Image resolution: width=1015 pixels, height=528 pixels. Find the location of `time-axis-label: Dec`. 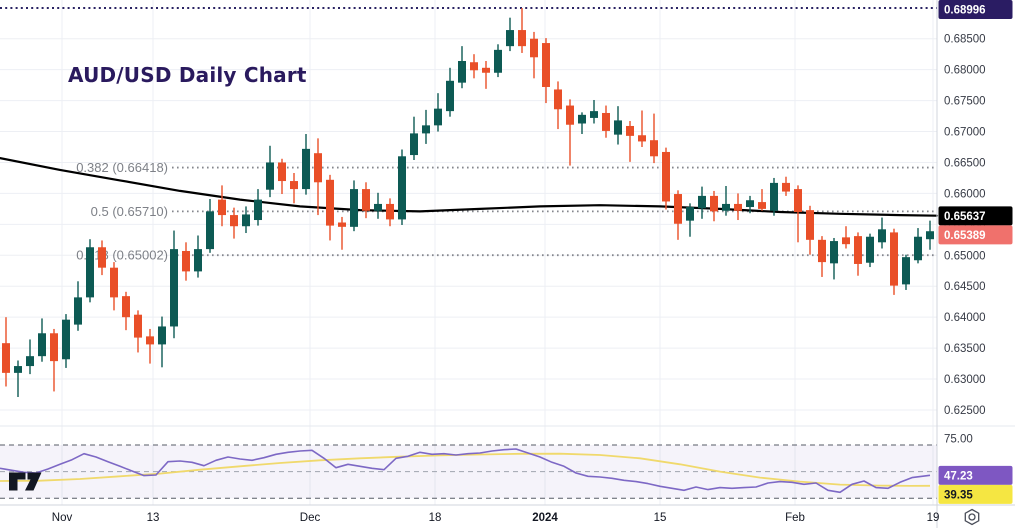

time-axis-label: Dec is located at coordinates (310, 518).